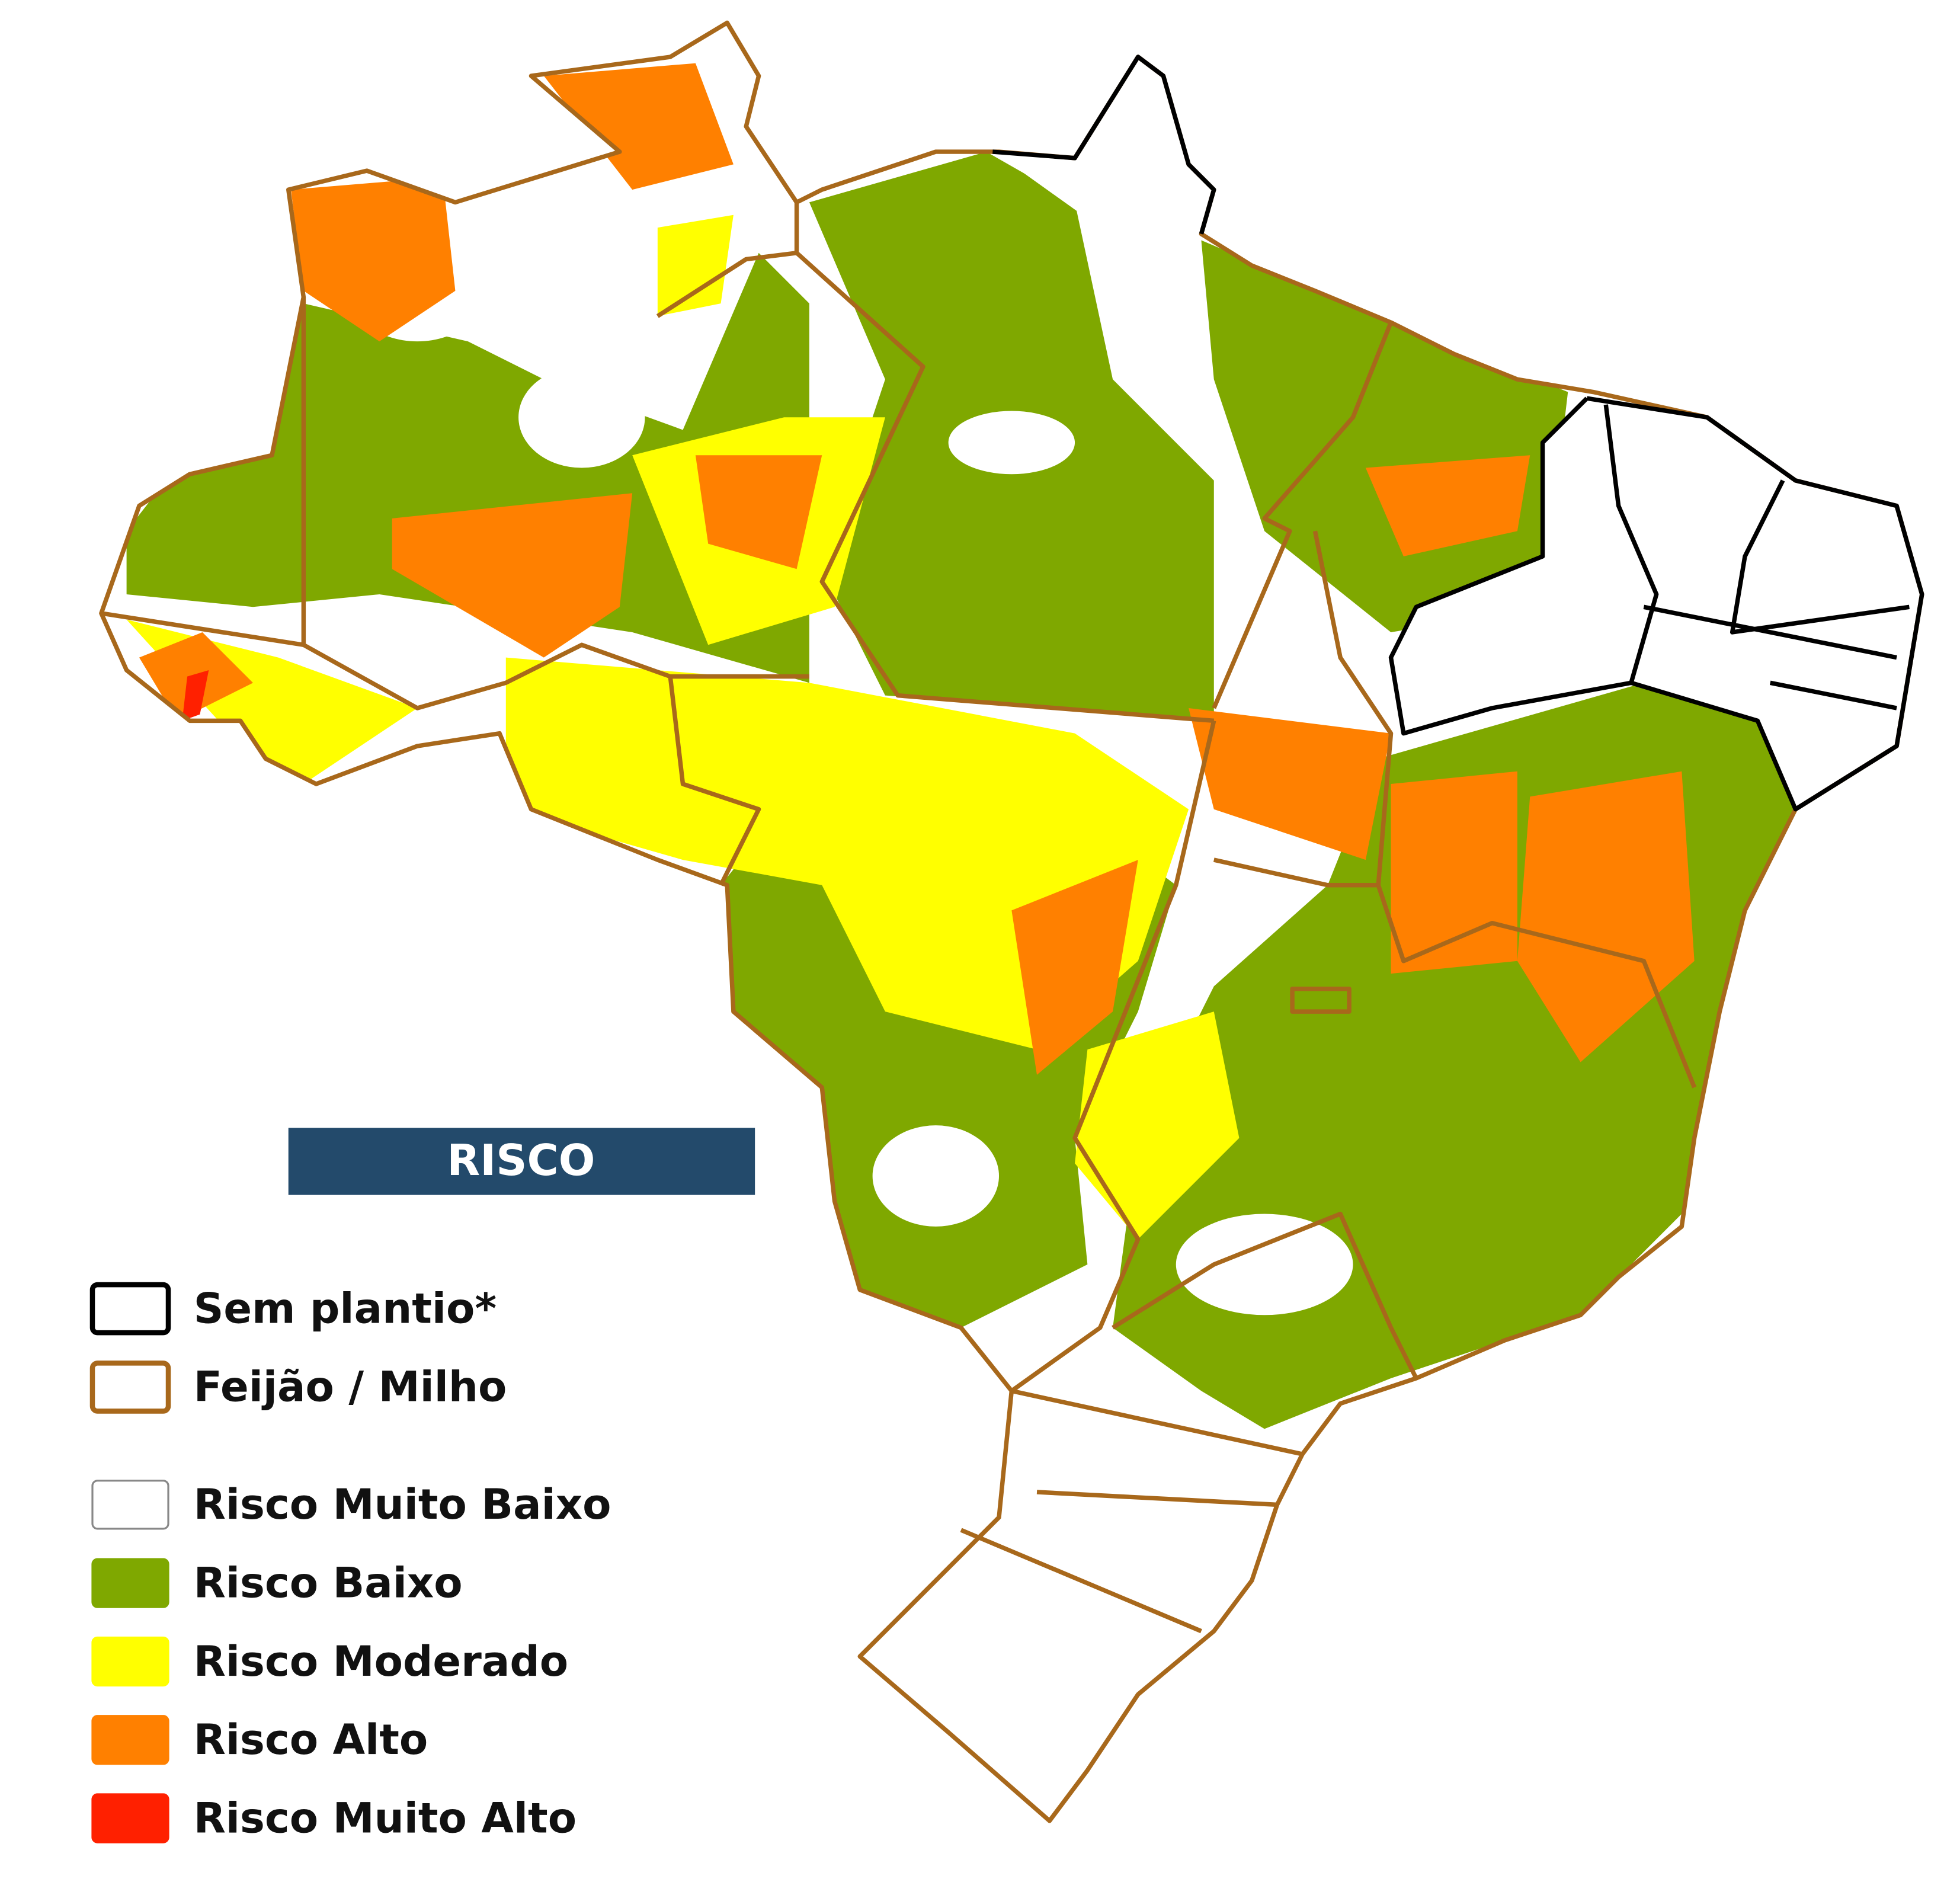 The width and height of the screenshot is (1960, 1879). I want to click on legend-label: Risco Alto, so click(311, 1739).